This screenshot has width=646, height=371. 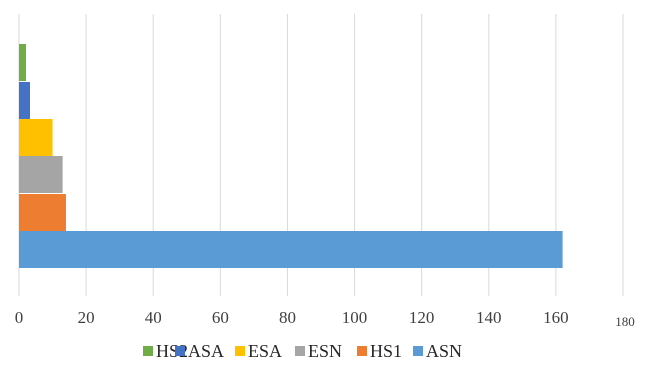 What do you see at coordinates (444, 351) in the screenshot?
I see `legend-label-asn: ASN` at bounding box center [444, 351].